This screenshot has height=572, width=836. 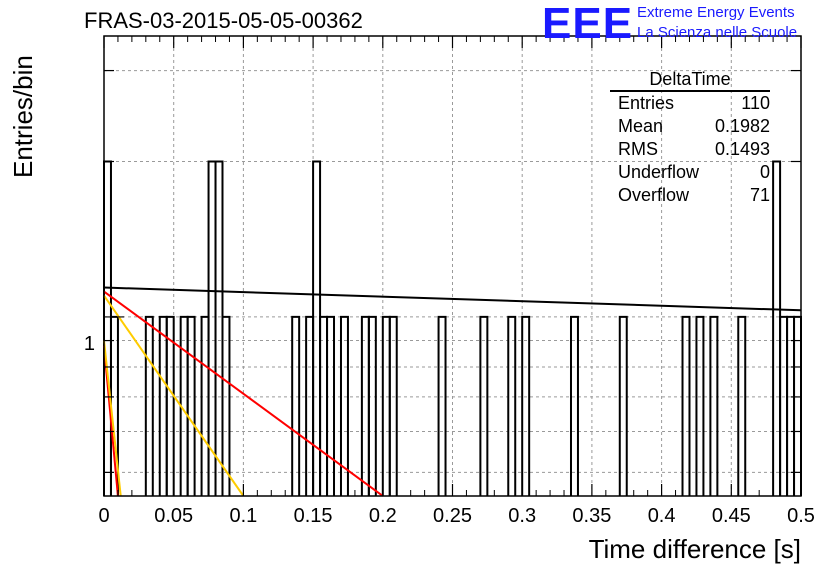 I want to click on x-tick-label: 0.3, so click(x=522, y=516).